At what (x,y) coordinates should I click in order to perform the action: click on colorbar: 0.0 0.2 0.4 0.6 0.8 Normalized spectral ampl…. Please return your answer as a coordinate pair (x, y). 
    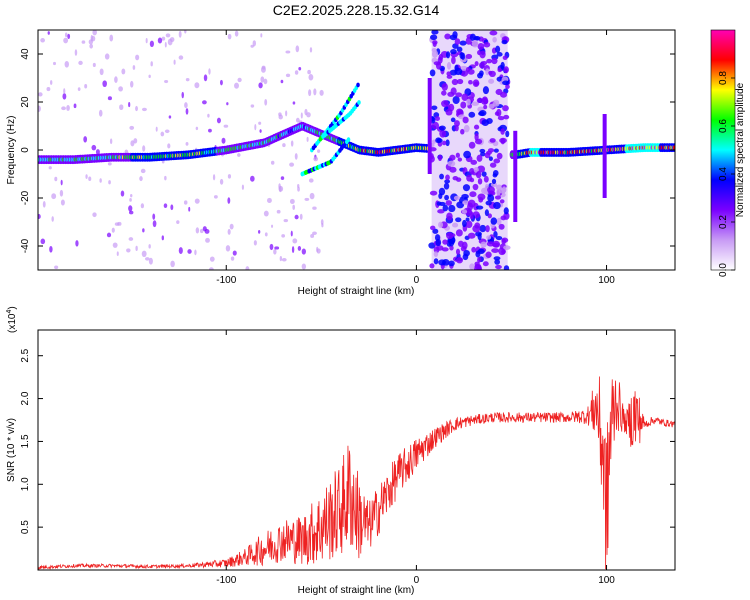
    Looking at the image, I should click on (728, 153).